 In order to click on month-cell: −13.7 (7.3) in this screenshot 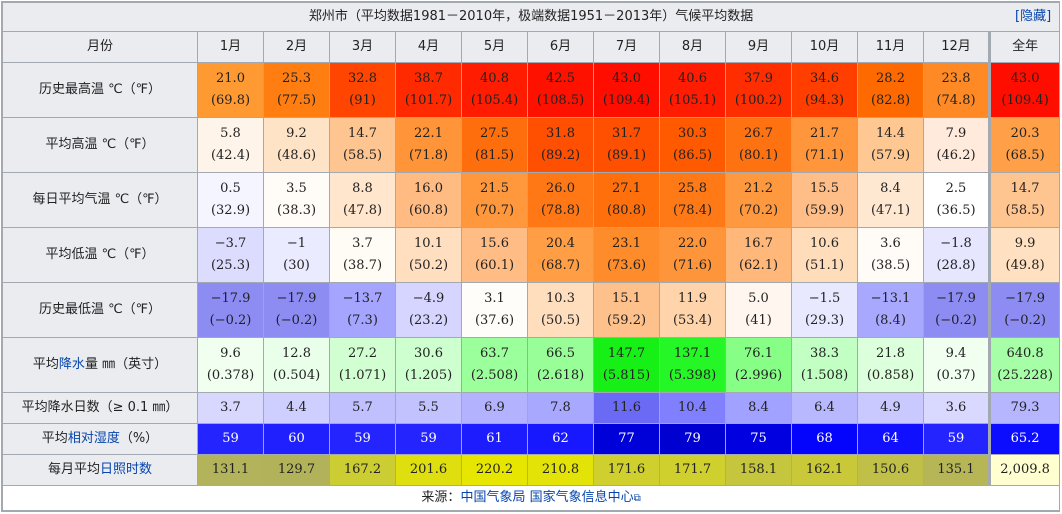, I will do `click(362, 310)`.